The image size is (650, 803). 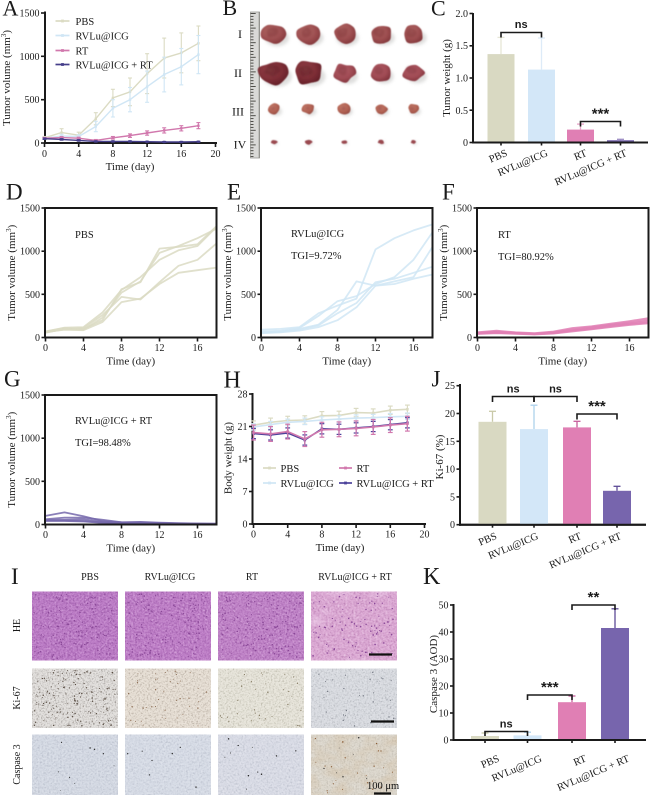 What do you see at coordinates (434, 674) in the screenshot?
I see `svg-text: Caspase 3 (AOD)` at bounding box center [434, 674].